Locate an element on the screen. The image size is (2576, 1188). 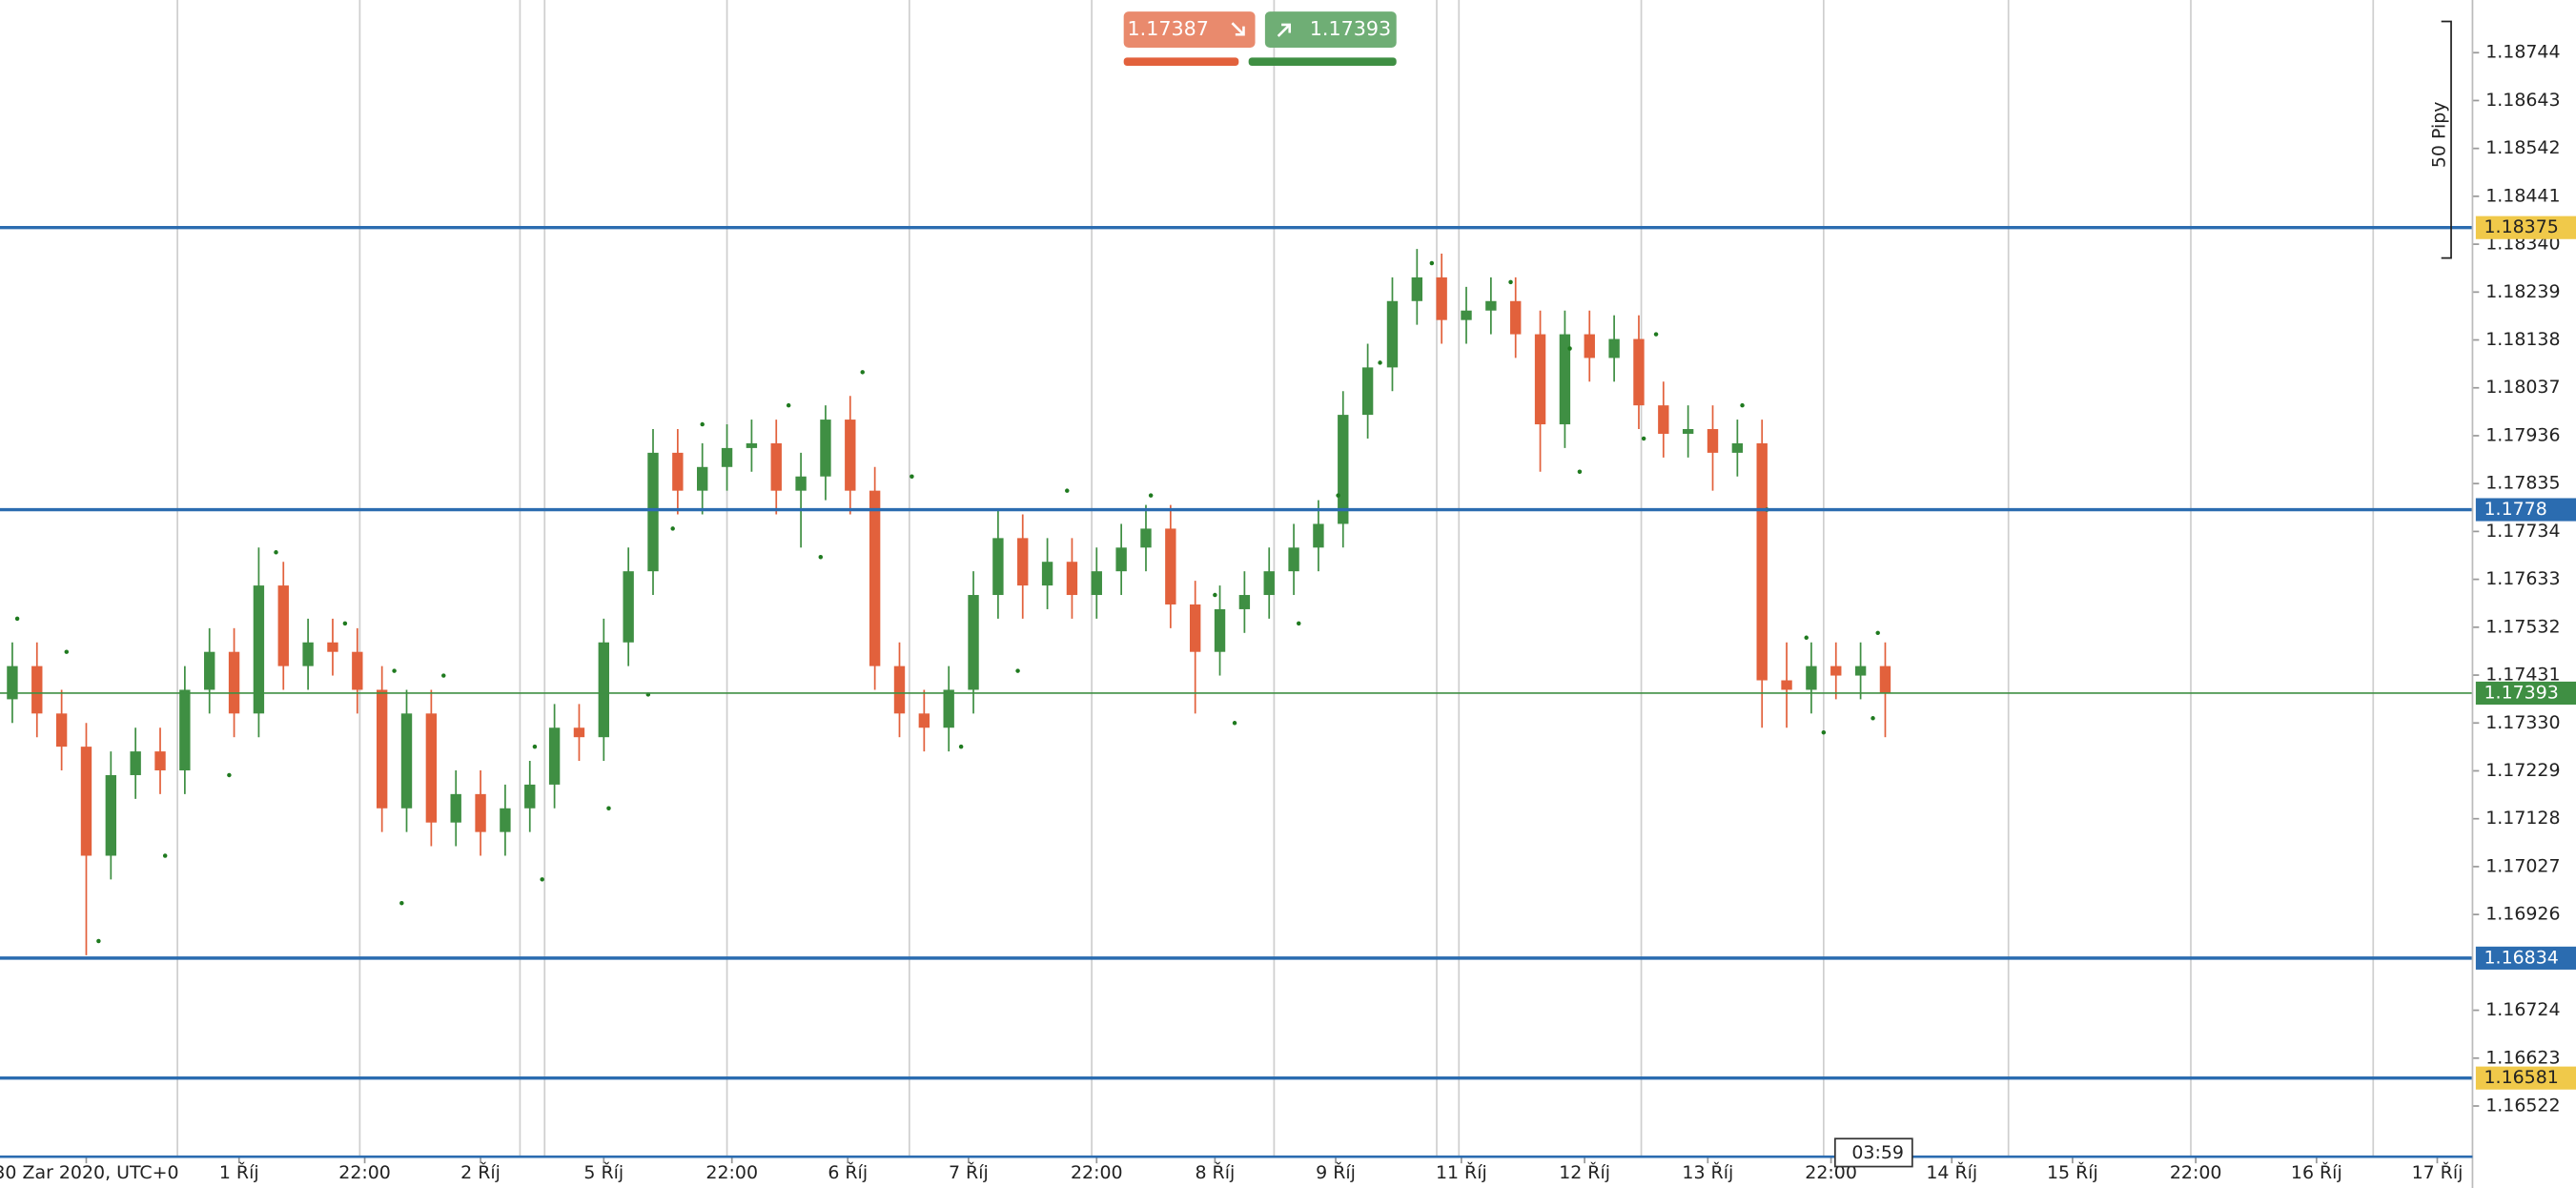
y-tick-label: 1.17229 is located at coordinates (2523, 771).